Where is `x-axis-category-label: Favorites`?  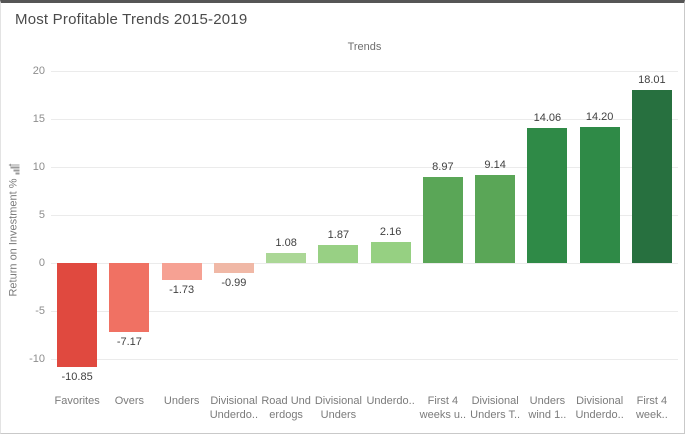
x-axis-category-label: Favorites is located at coordinates (77, 401).